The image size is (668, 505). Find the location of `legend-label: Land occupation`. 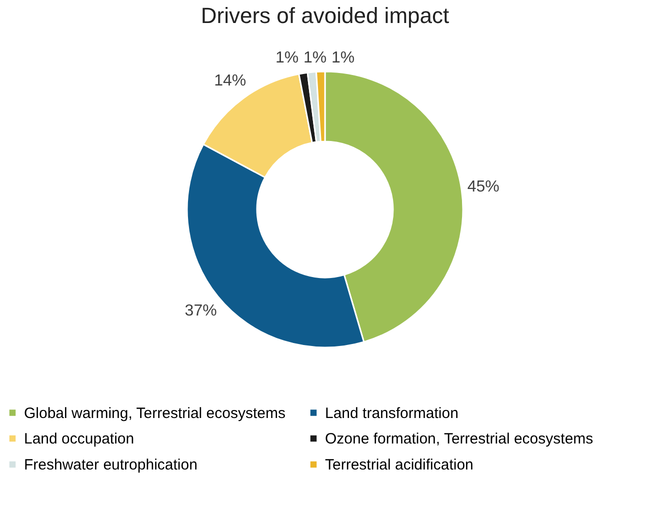

legend-label: Land occupation is located at coordinates (79, 439).